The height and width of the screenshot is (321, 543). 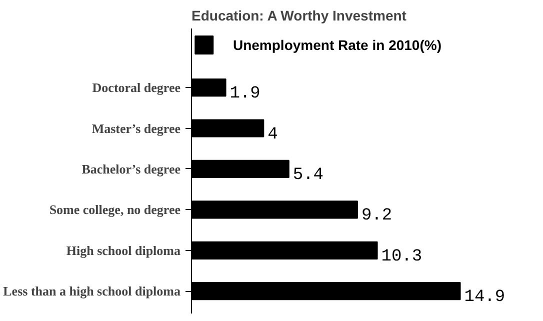 What do you see at coordinates (115, 210) in the screenshot?
I see `y-tick-label: Some college, no degree` at bounding box center [115, 210].